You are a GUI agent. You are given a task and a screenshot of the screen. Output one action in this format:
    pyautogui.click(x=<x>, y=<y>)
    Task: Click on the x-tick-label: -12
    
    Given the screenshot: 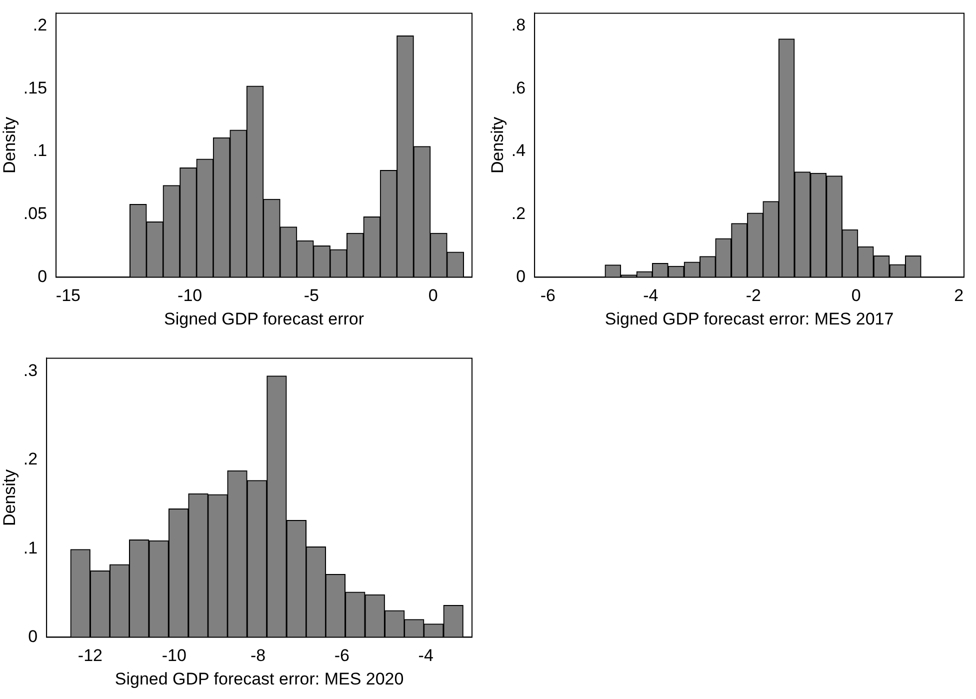 What is the action you would take?
    pyautogui.click(x=90, y=656)
    